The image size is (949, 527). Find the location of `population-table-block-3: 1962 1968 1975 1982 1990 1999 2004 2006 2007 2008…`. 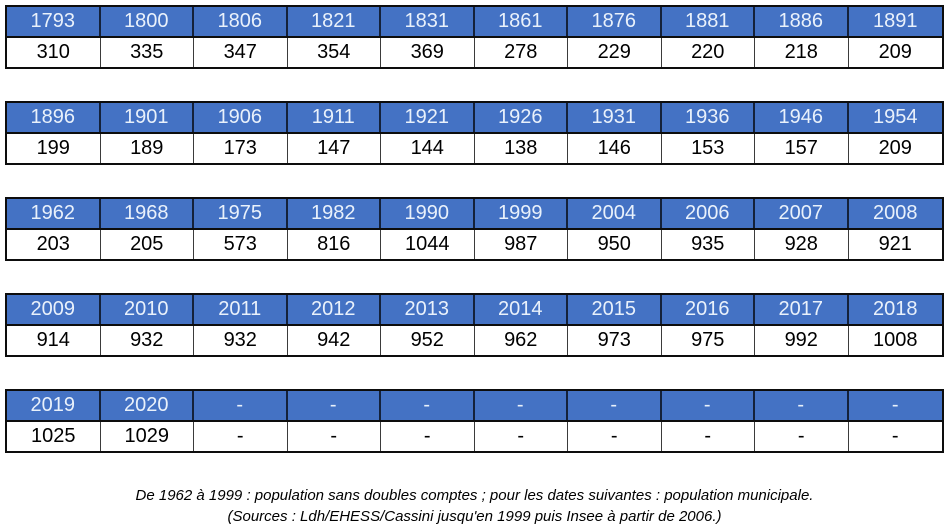

population-table-block-3: 1962 1968 1975 1982 1990 1999 2004 2006 2007 2008… is located at coordinates (474, 229).